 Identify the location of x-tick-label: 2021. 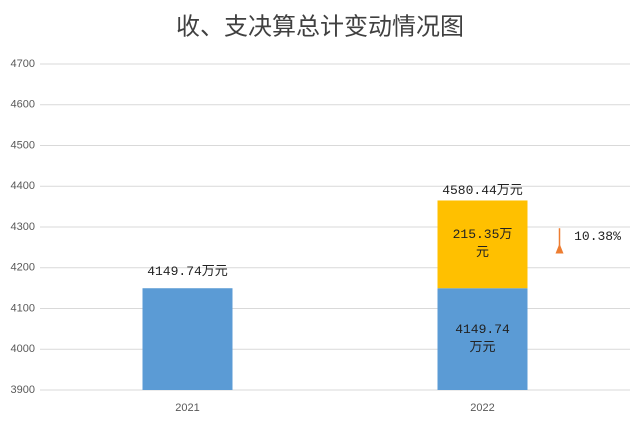
(187, 408).